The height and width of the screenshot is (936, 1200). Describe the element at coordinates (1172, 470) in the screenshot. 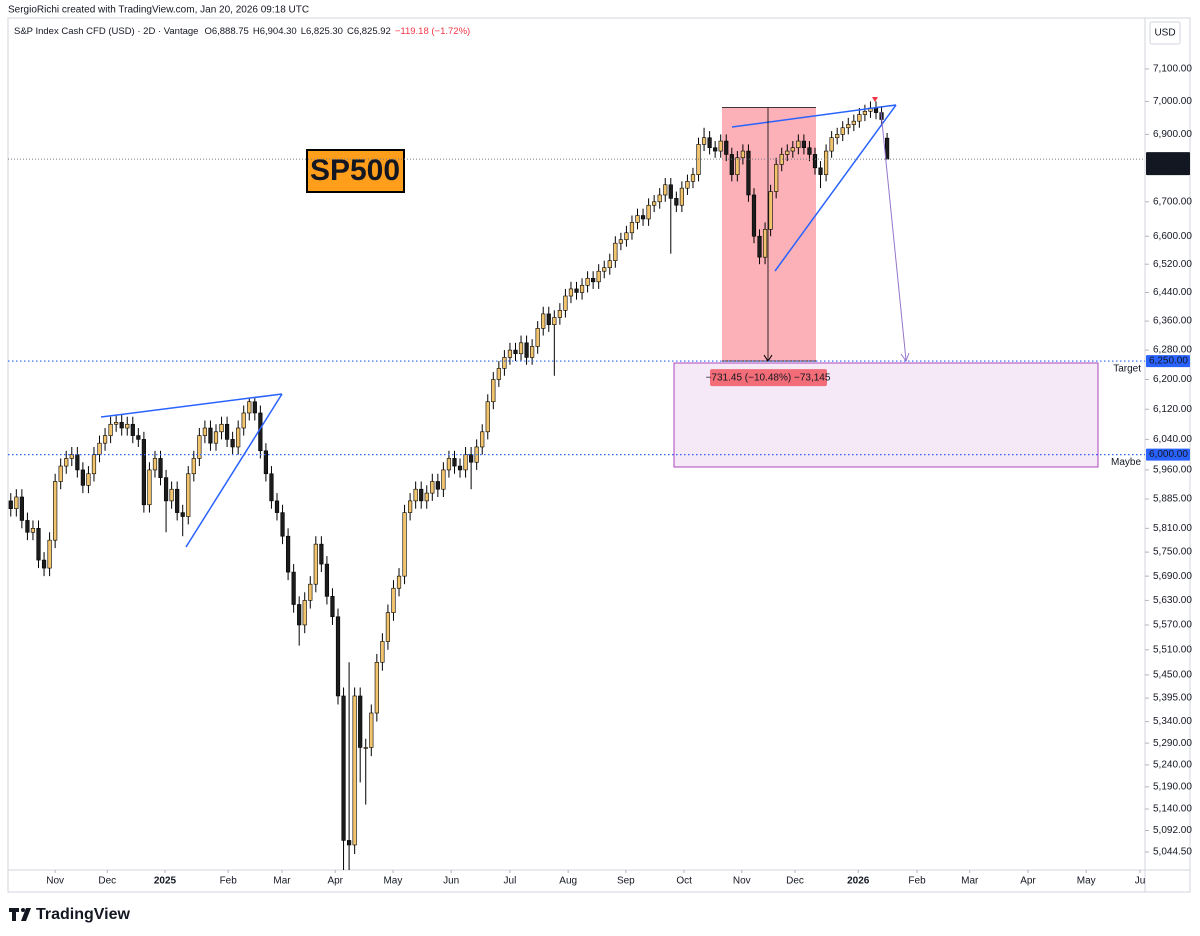

I see `y-tick-label: 5,960.00` at that location.